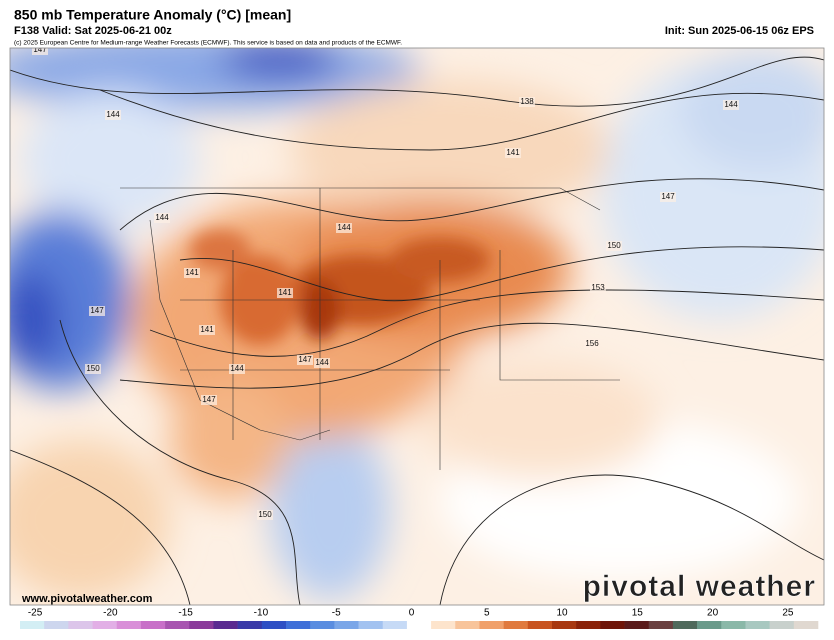  I want to click on contour-label: 153, so click(598, 287).